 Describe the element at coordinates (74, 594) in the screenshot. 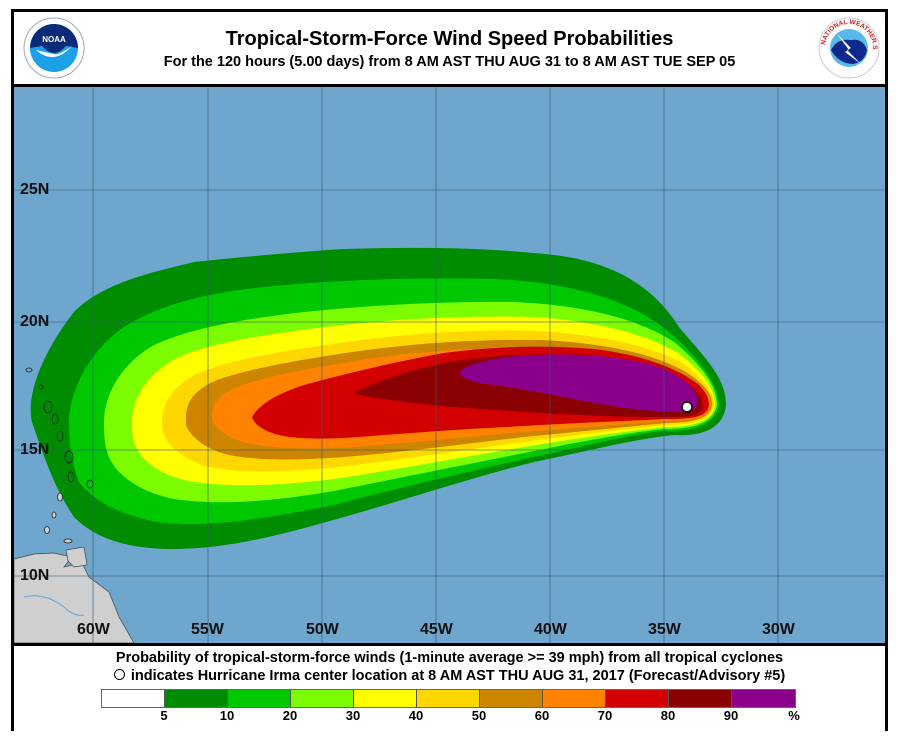

I see `land-south-america` at that location.